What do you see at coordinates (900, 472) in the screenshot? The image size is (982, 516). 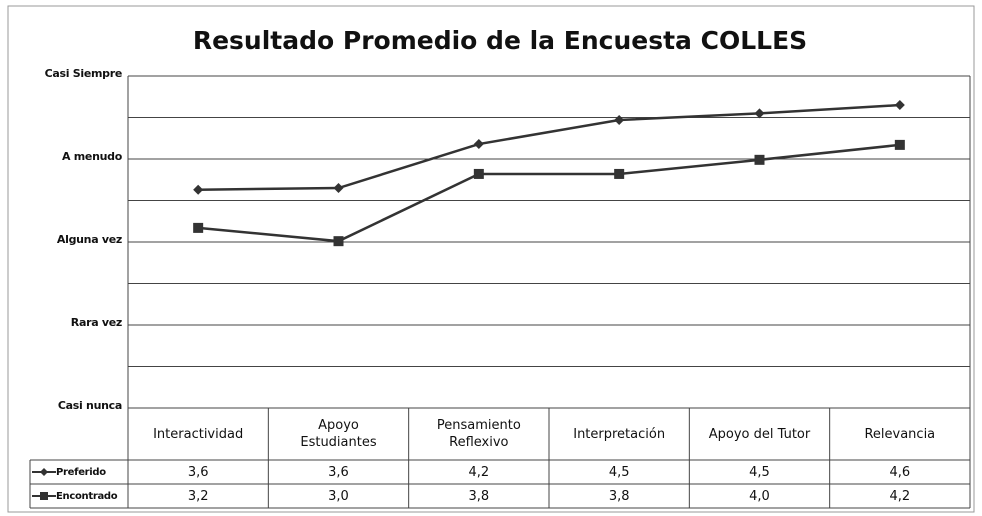 I see `value-label: 4,6` at bounding box center [900, 472].